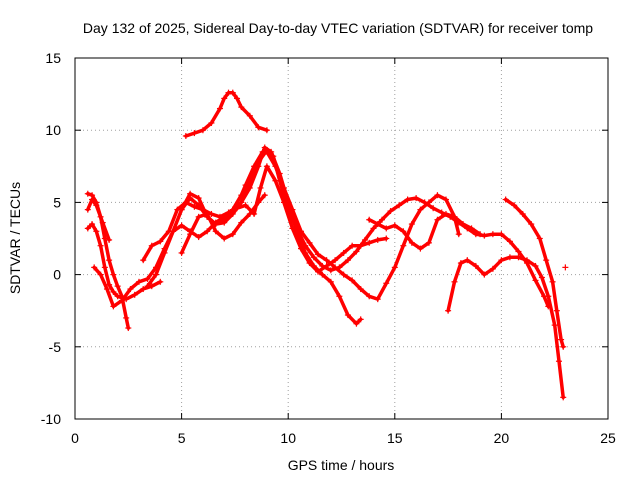 Image resolution: width=640 pixels, height=480 pixels. What do you see at coordinates (57, 202) in the screenshot?
I see `y-tick-label: 5` at bounding box center [57, 202].